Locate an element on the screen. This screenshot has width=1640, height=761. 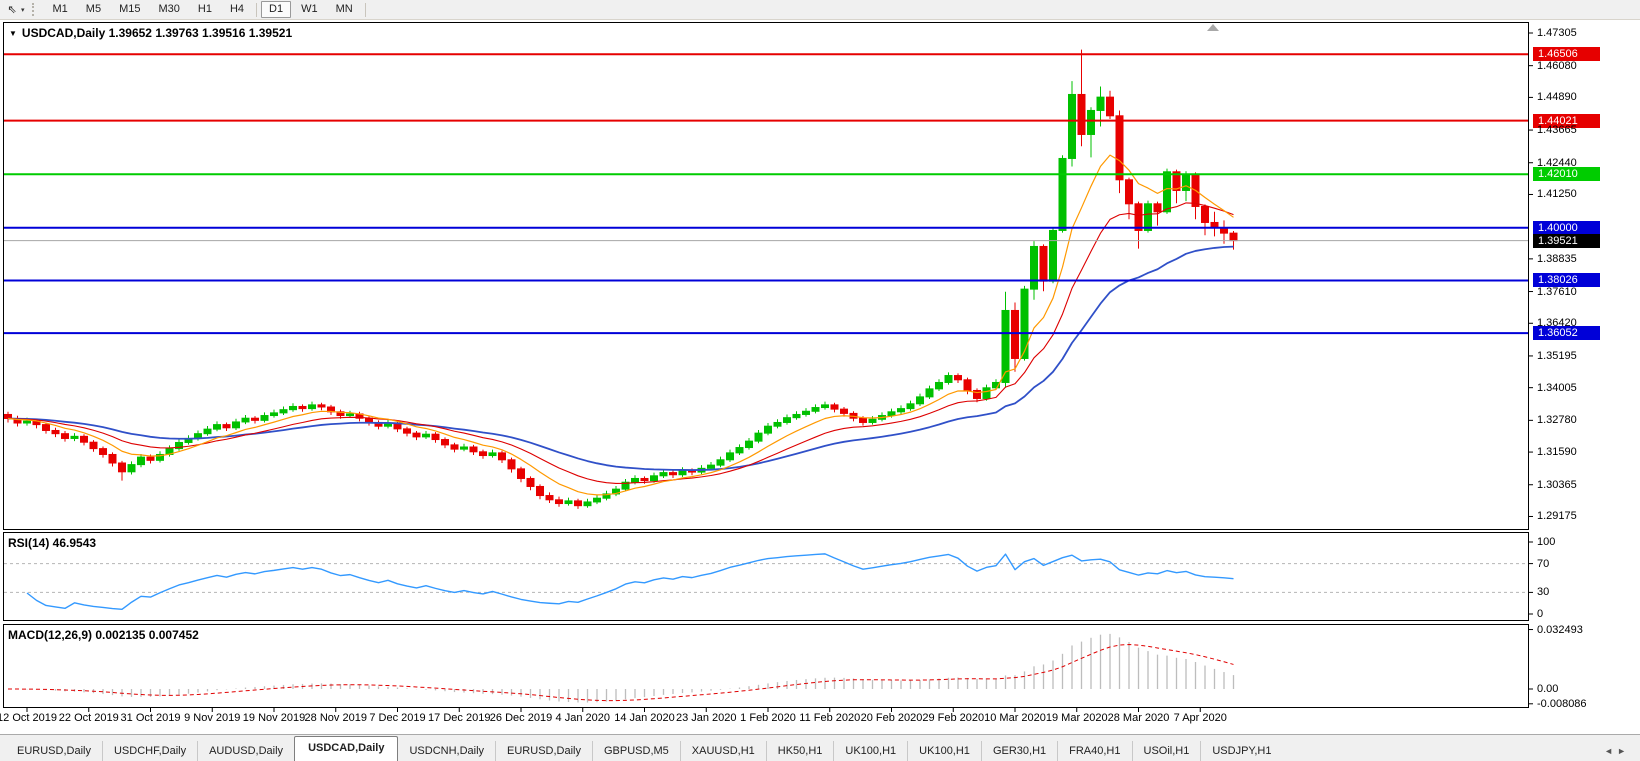
price-tick-label: 1.32780 is located at coordinates (1557, 420).